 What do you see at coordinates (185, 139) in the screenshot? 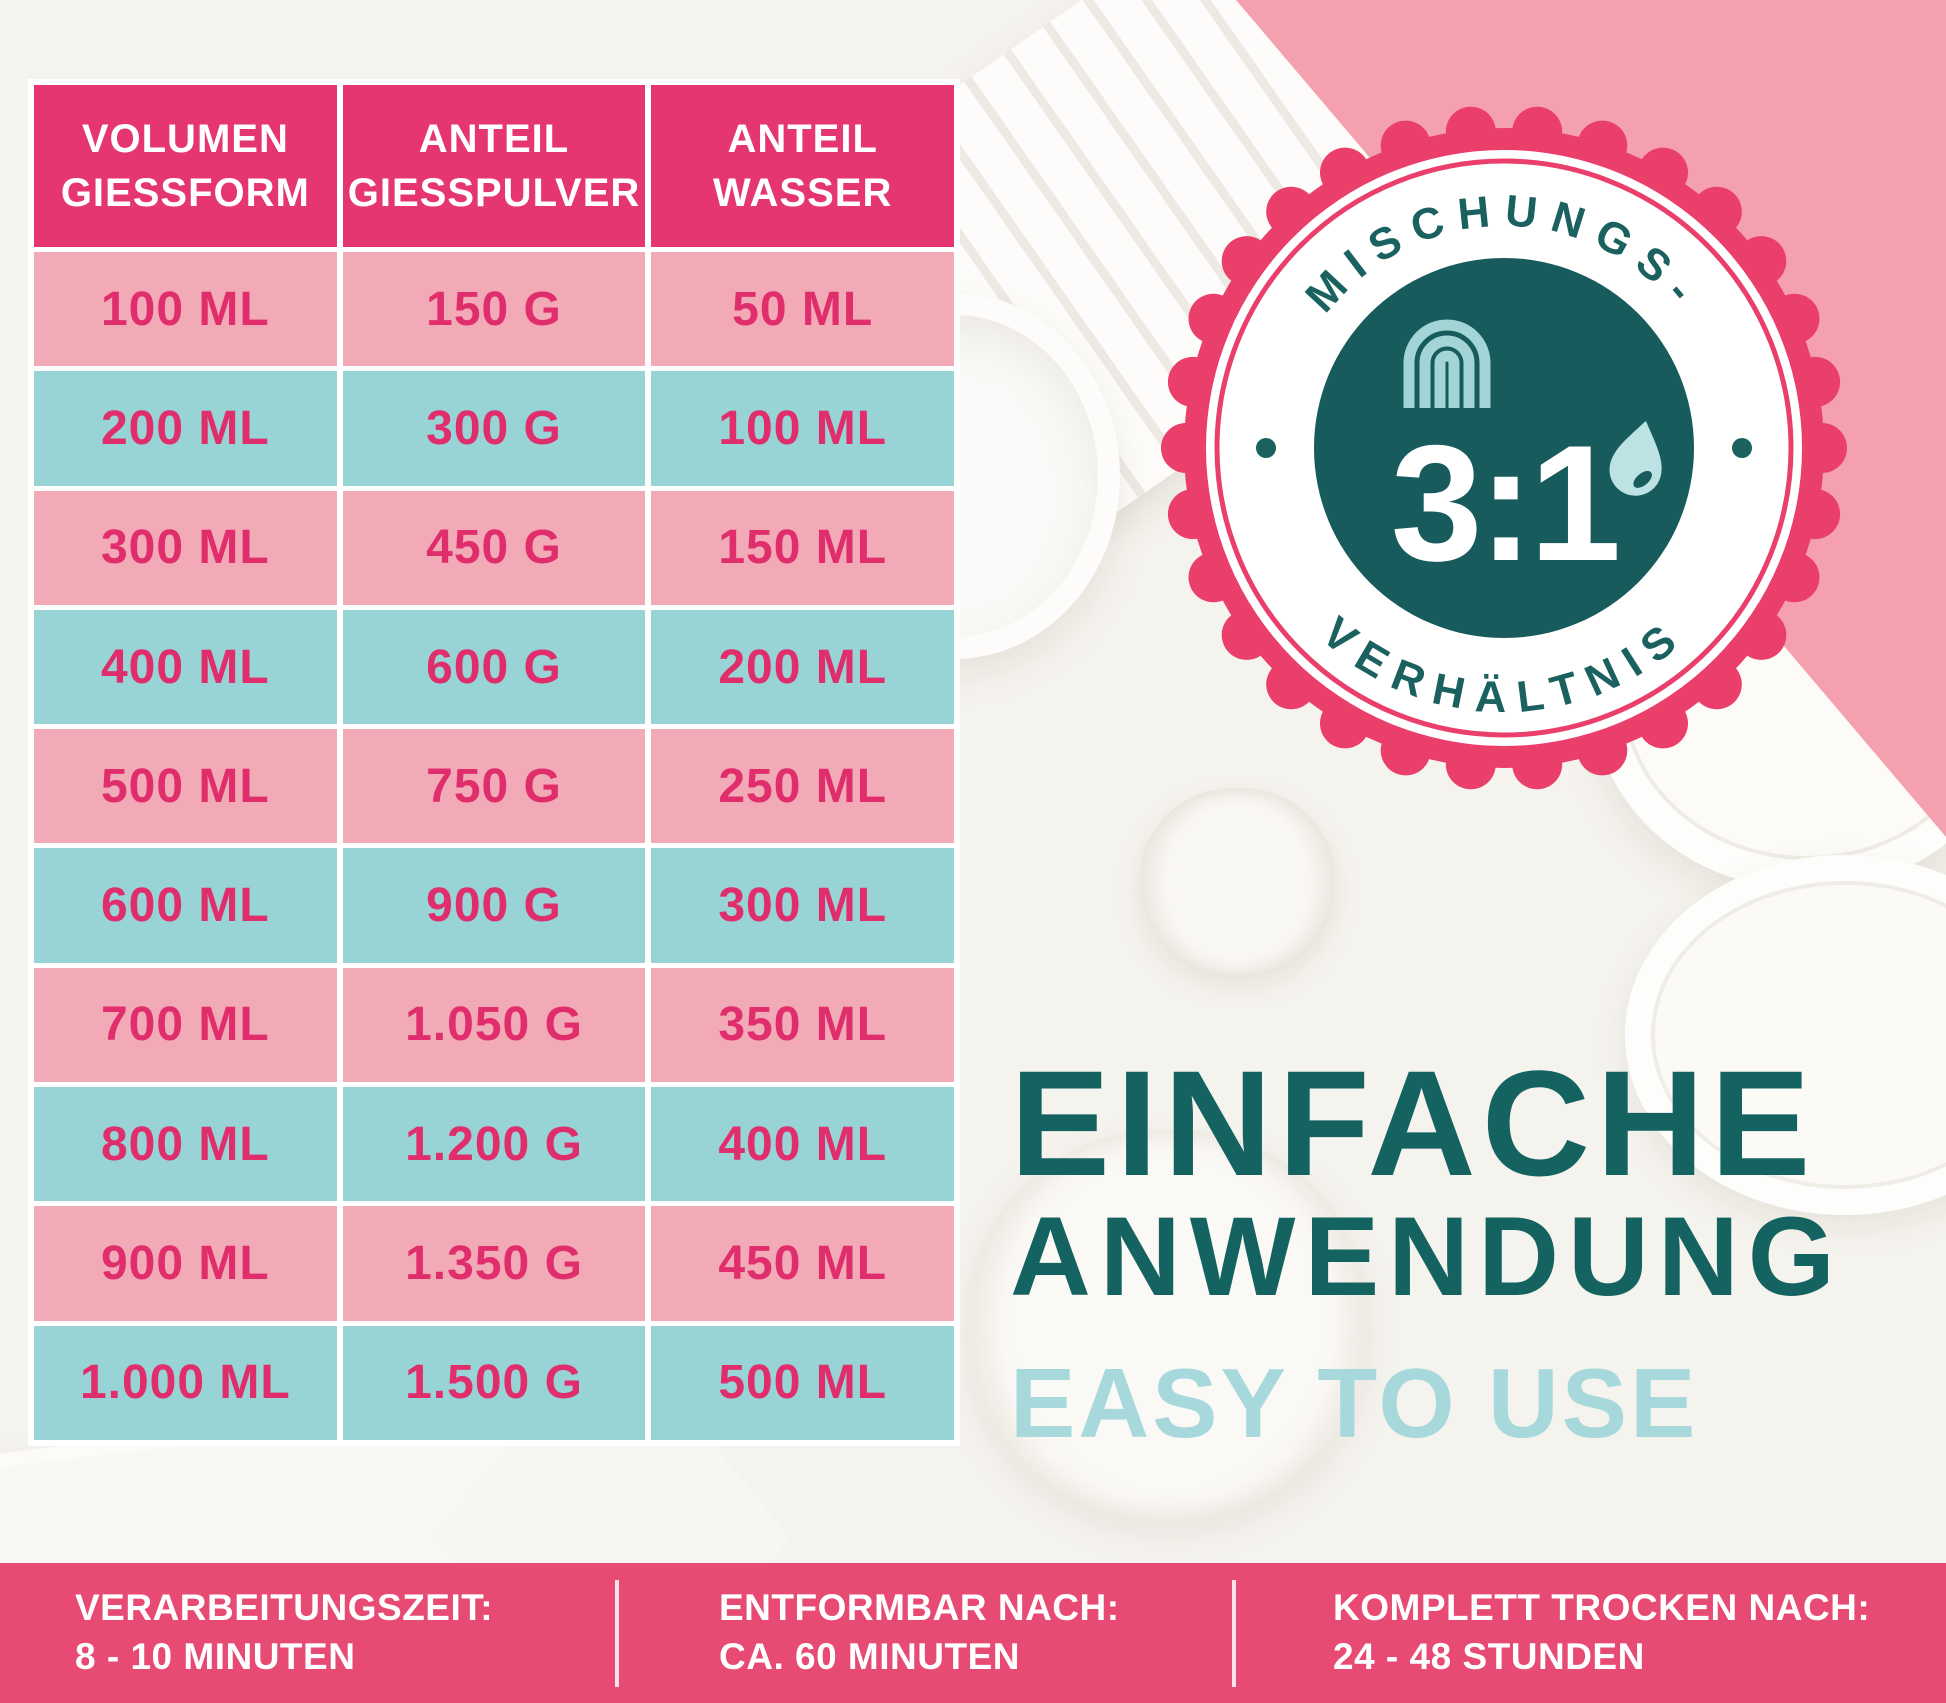
I see `column-header-line: VOLUMEN` at bounding box center [185, 139].